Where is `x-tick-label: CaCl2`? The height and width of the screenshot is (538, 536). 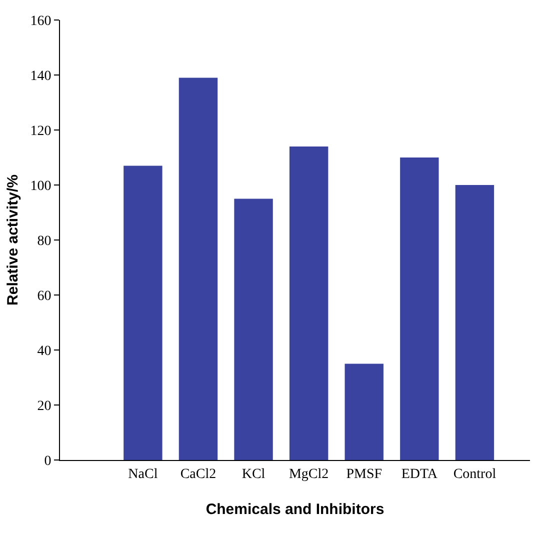 x-tick-label: CaCl2 is located at coordinates (198, 474).